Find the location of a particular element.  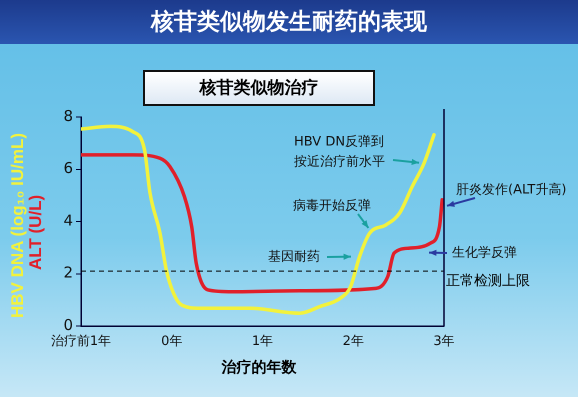

x-tick-label: 治疗前1年 is located at coordinates (81, 342).